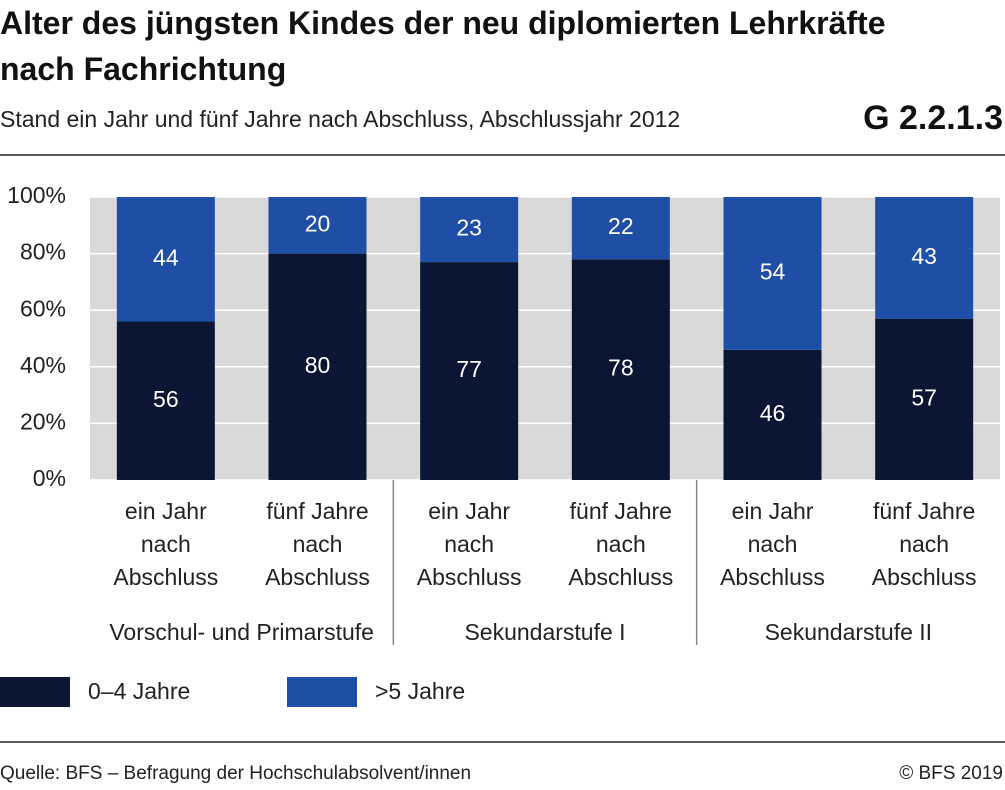  Describe the element at coordinates (43, 308) in the screenshot. I see `y-tick-label: 60%` at that location.